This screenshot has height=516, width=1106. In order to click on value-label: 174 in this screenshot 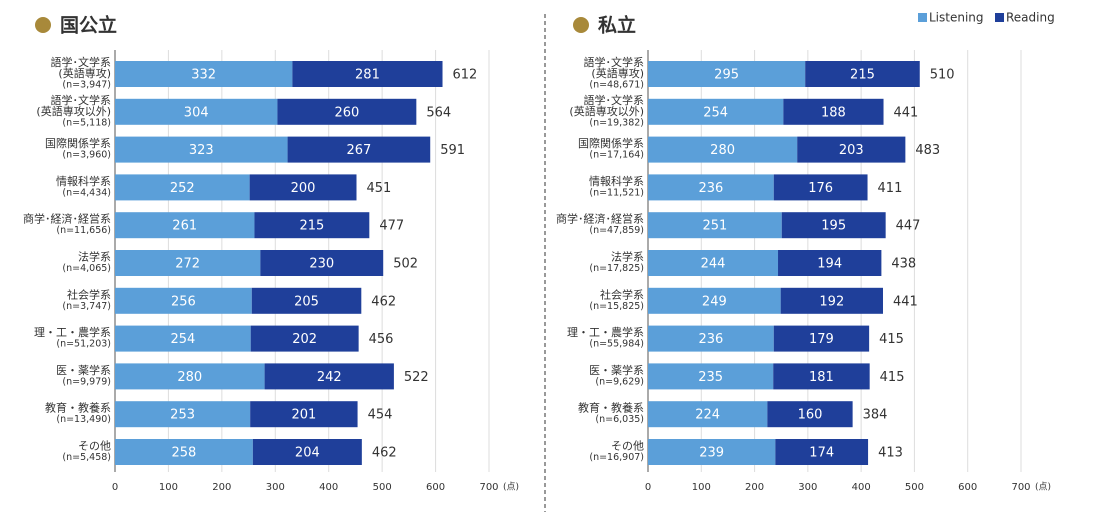, I will do `click(821, 453)`.